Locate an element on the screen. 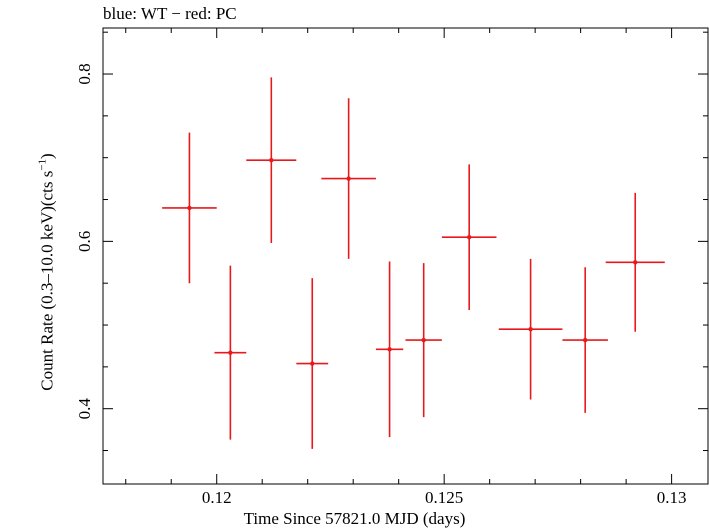 The height and width of the screenshot is (532, 709). y-axis-label-tail: ) is located at coordinates (47, 156).